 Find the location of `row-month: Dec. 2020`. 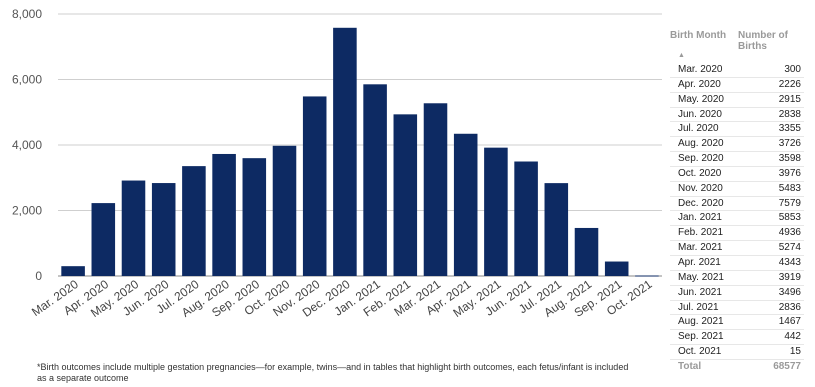

row-month: Dec. 2020 is located at coordinates (701, 203).